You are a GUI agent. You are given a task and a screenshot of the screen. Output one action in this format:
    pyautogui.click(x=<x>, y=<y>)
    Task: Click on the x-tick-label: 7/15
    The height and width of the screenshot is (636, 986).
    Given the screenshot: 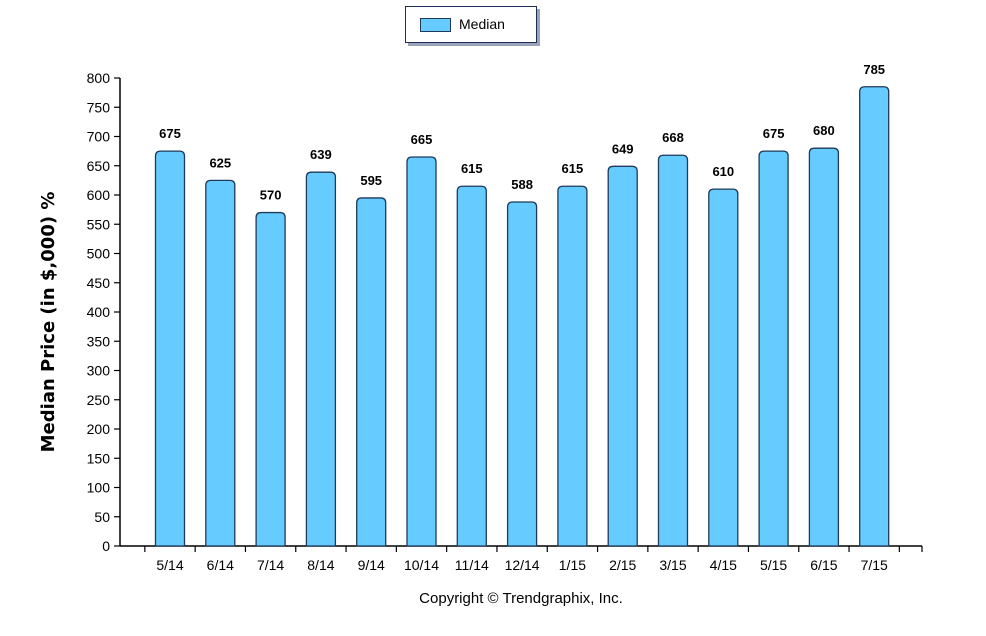 What is the action you would take?
    pyautogui.click(x=874, y=565)
    